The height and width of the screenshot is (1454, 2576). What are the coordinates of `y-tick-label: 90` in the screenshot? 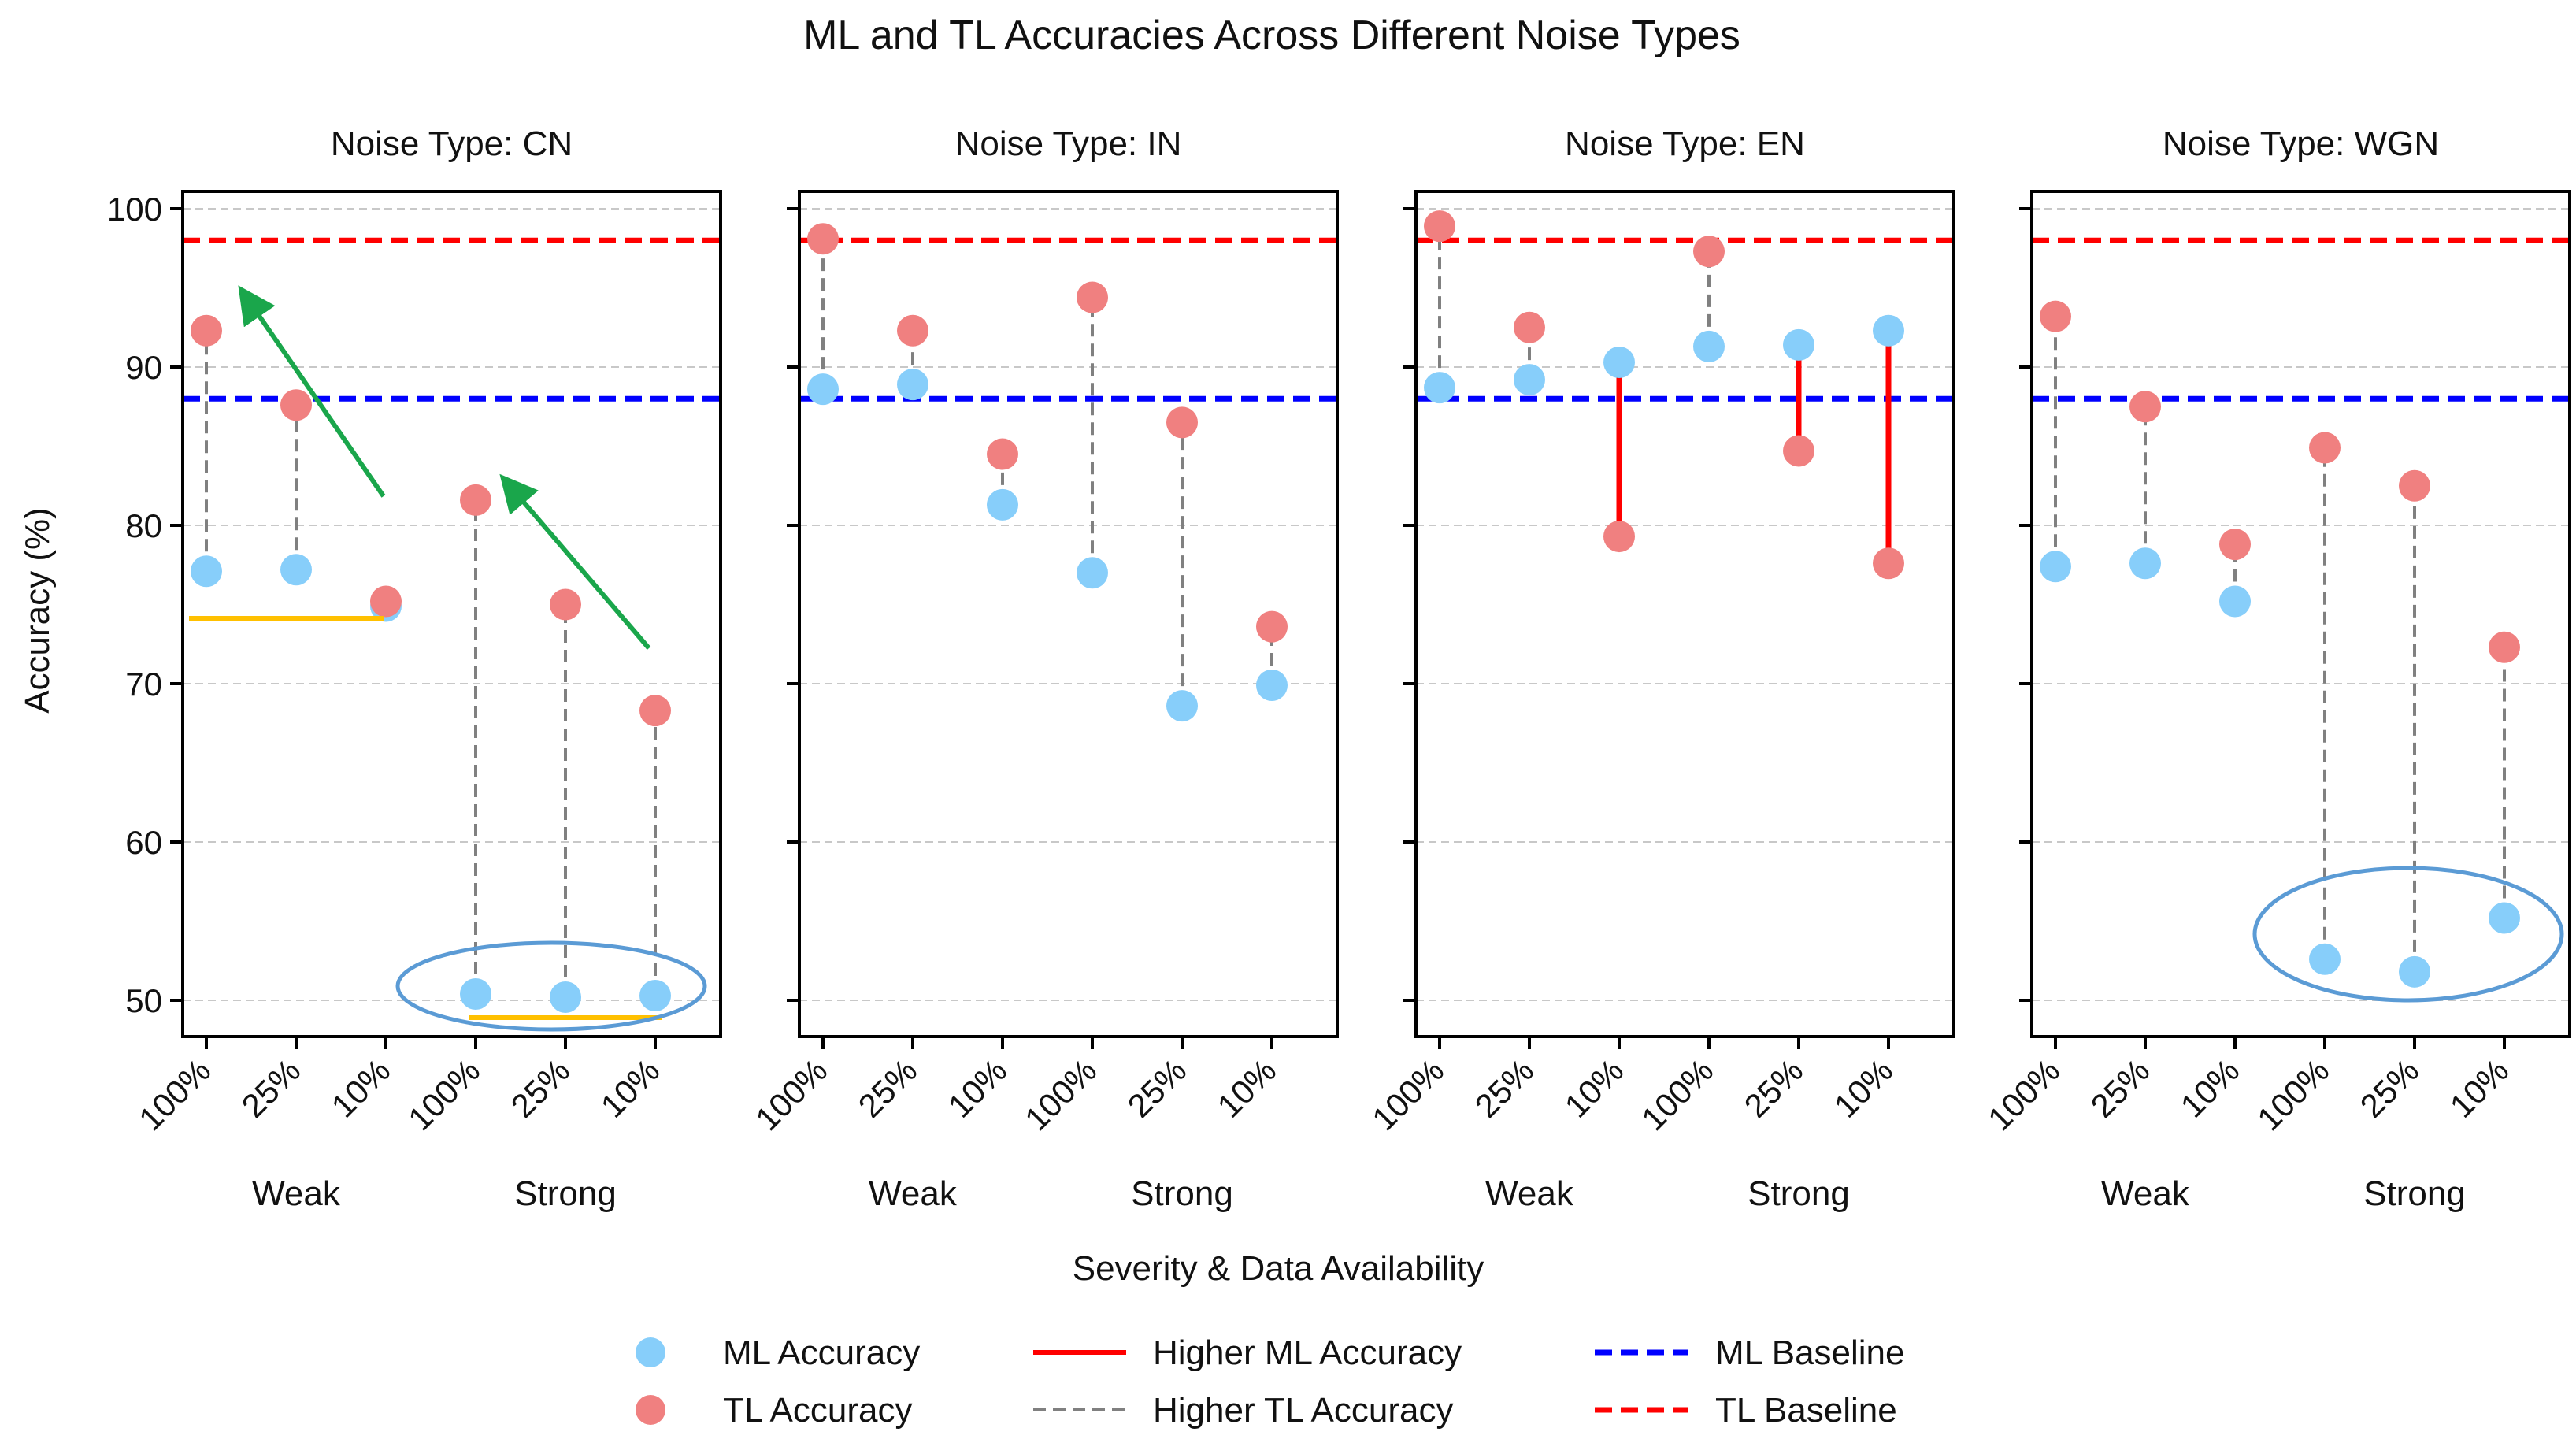 It's located at (143, 368).